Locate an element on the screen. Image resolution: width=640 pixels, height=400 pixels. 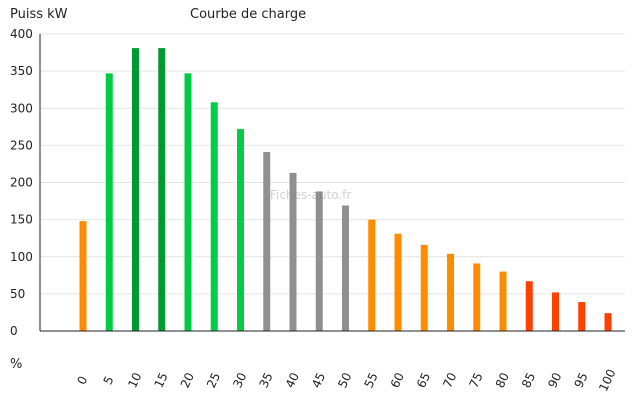
x-tick-label: 35 is located at coordinates (266, 380).